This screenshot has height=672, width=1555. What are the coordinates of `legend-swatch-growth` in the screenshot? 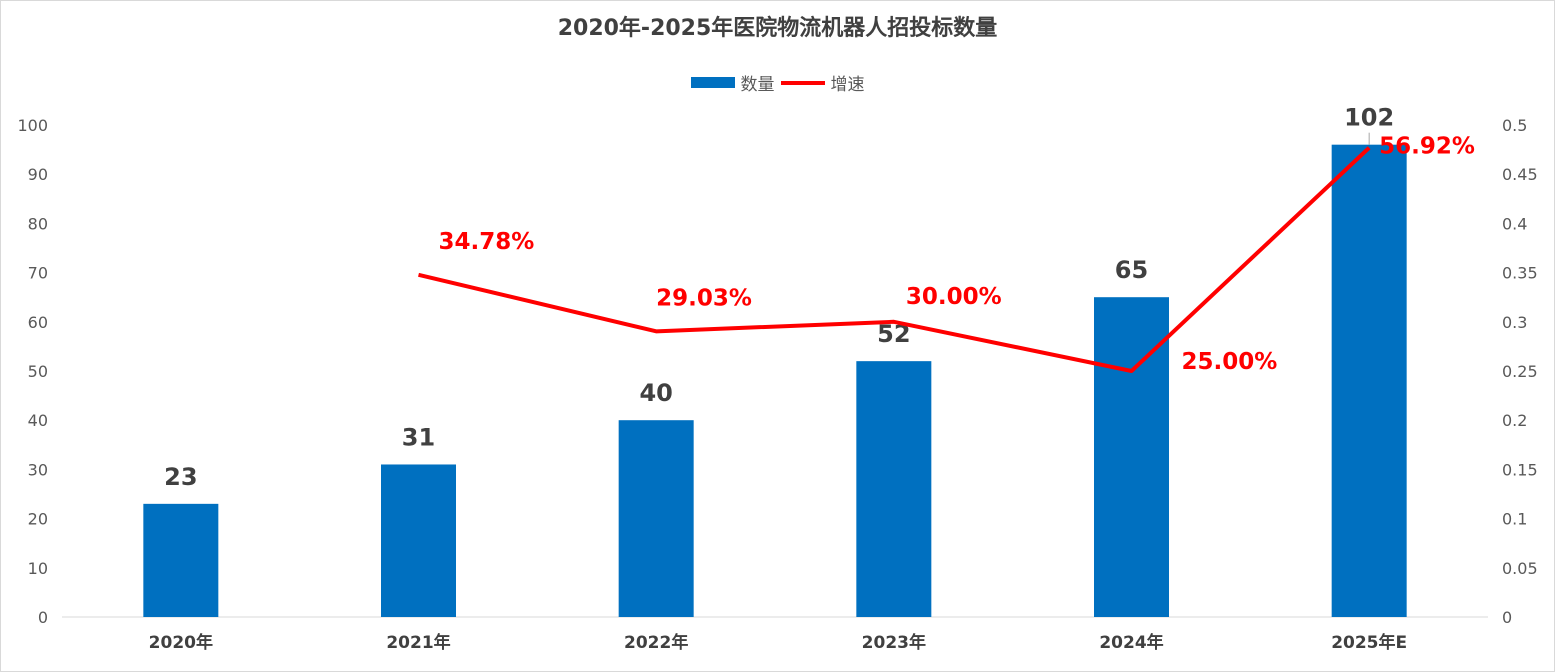 It's located at (802, 82).